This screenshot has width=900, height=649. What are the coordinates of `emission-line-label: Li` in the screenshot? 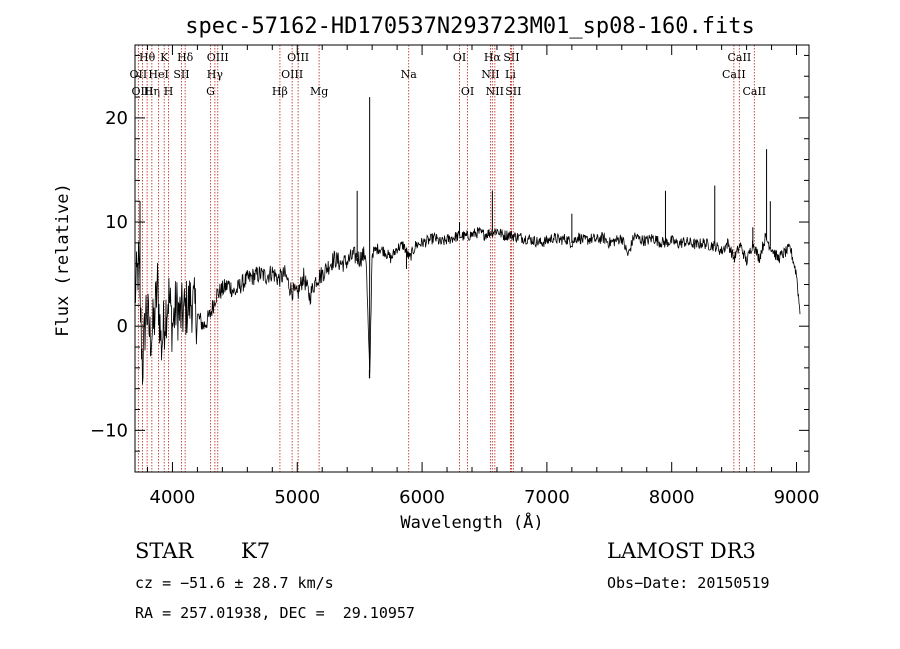 It's located at (510, 74).